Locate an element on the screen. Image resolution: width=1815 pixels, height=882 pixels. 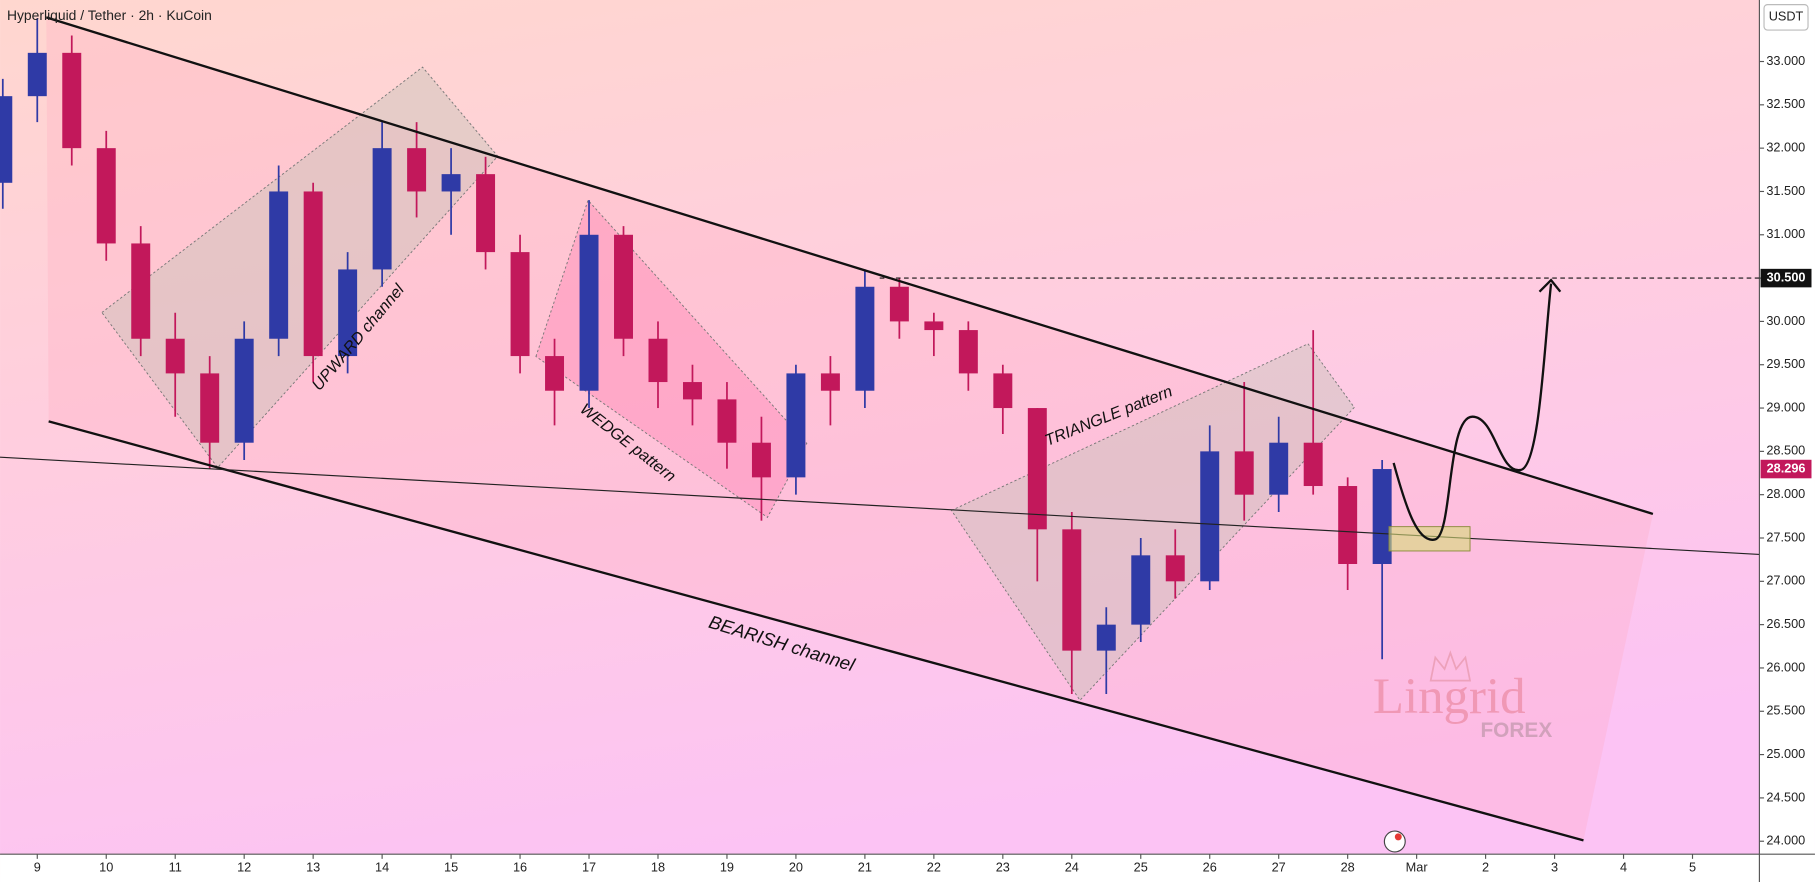
y-tick-label: 25.000 is located at coordinates (1785, 753).